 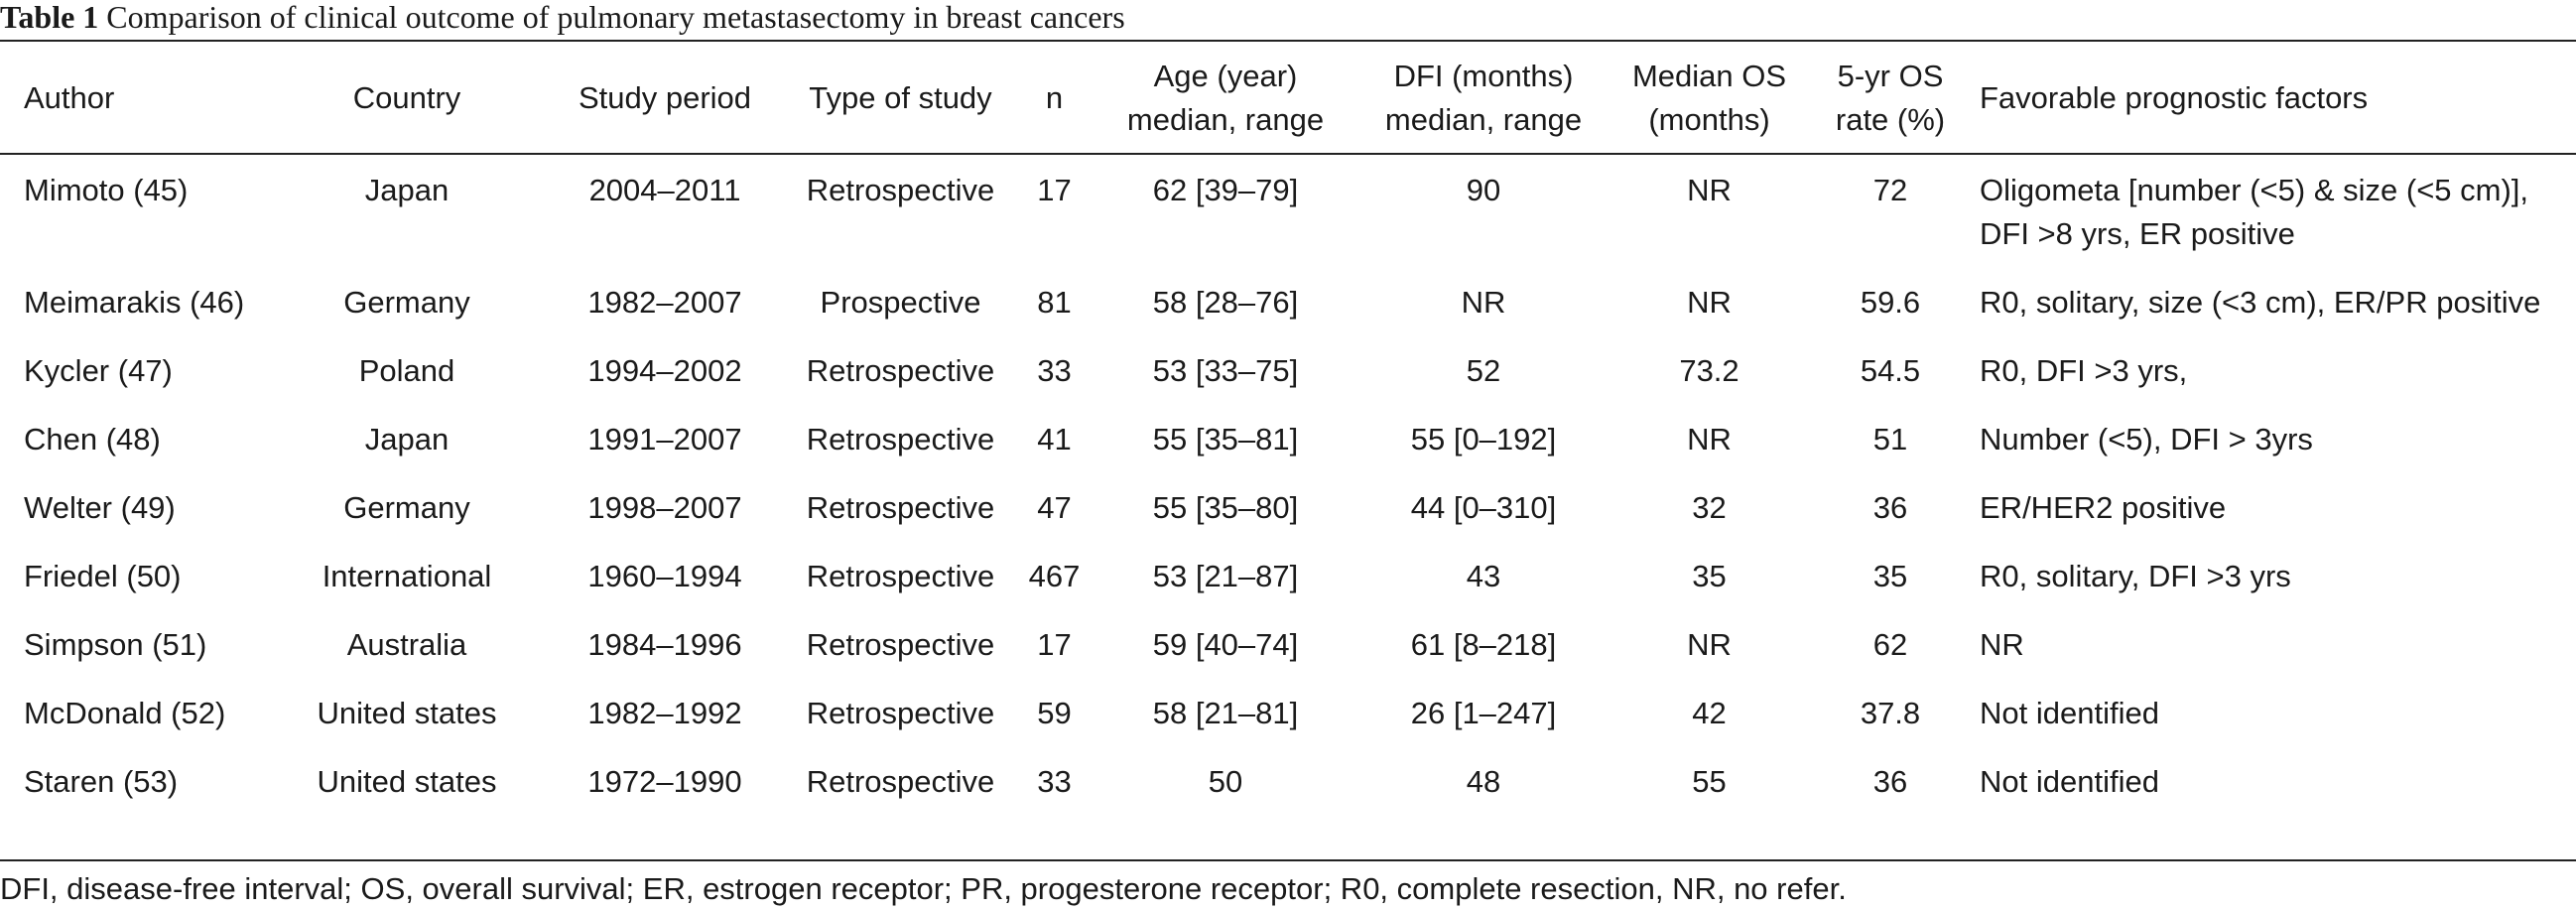 I want to click on cell-study-period: 1982–1992, so click(x=665, y=713).